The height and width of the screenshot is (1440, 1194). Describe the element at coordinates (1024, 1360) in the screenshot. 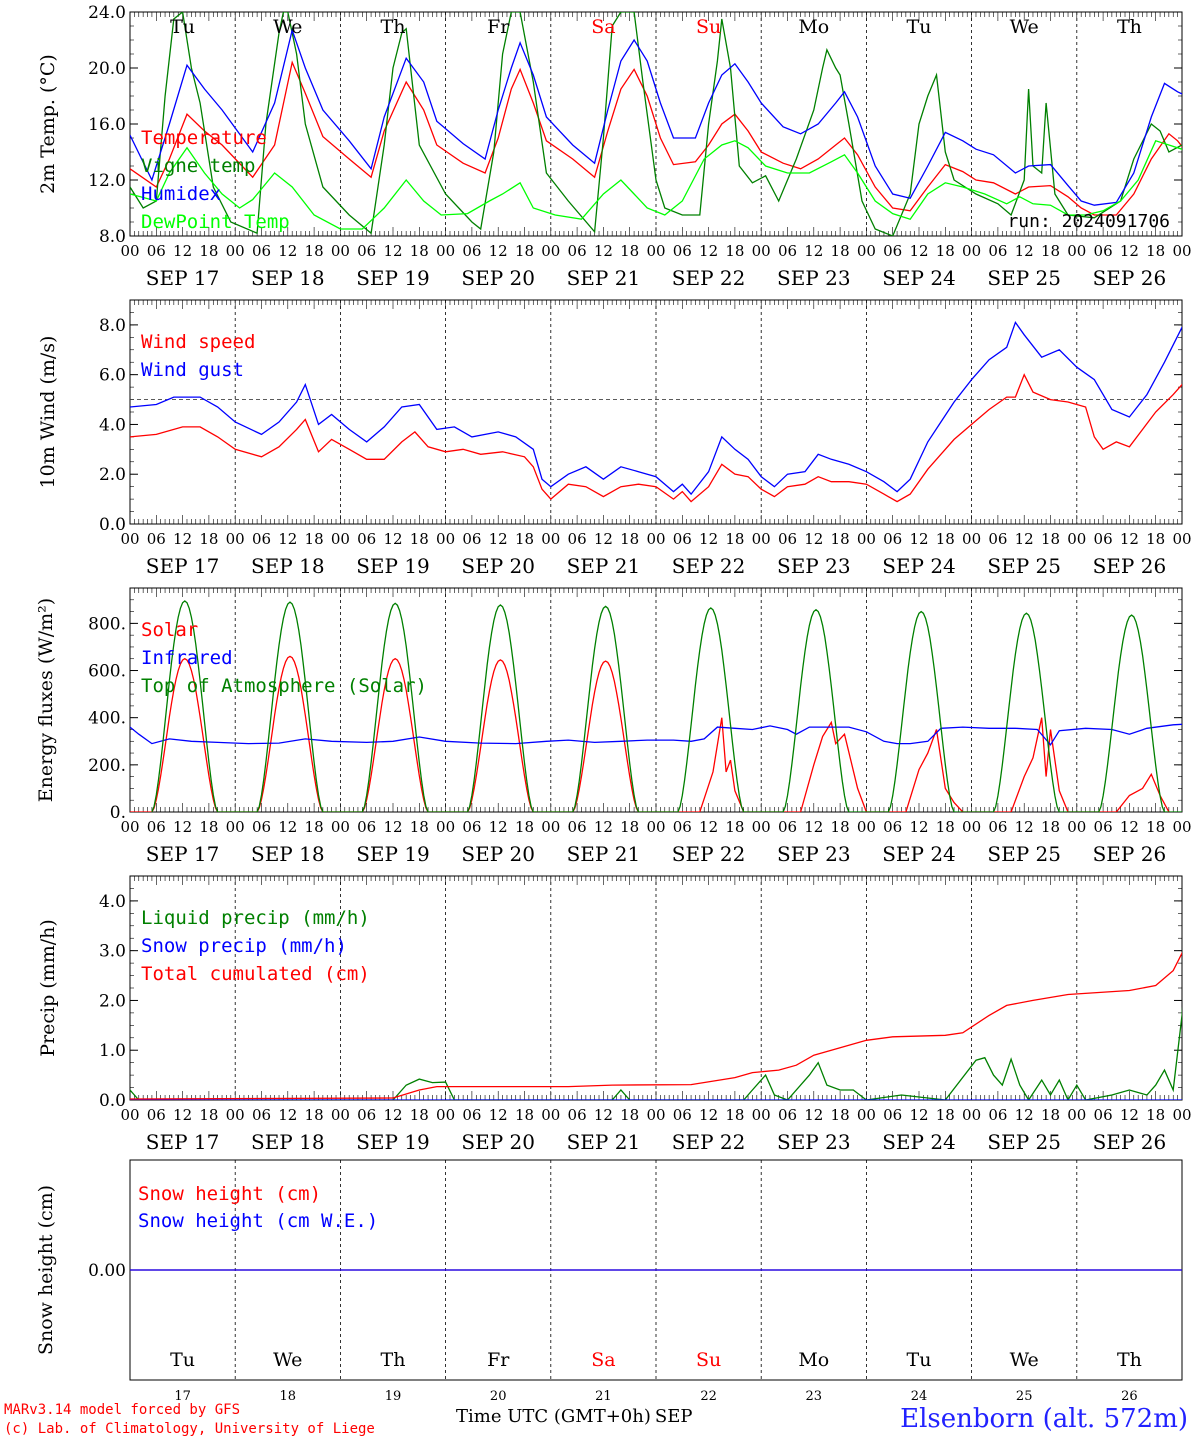

I see `day-name-label: We` at that location.